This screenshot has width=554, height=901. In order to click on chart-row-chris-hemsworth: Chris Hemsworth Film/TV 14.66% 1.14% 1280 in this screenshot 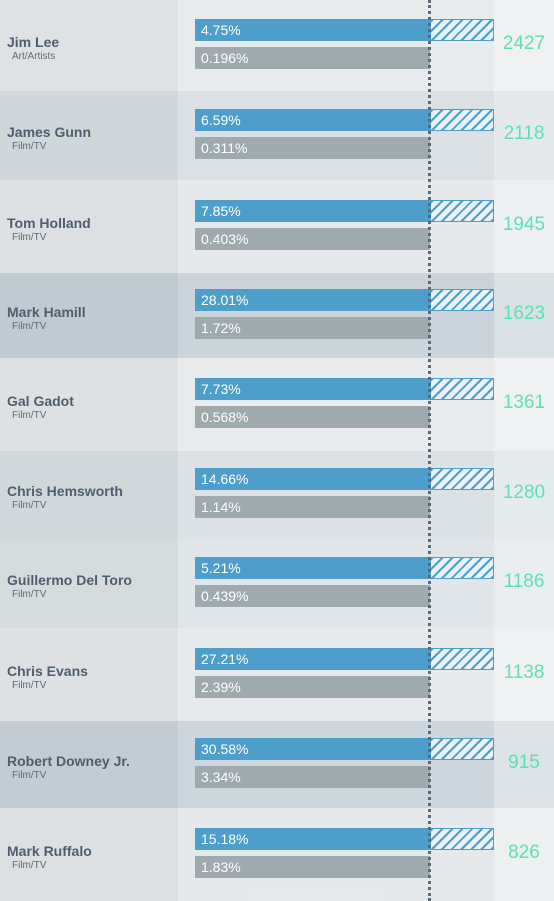, I will do `click(277, 495)`.